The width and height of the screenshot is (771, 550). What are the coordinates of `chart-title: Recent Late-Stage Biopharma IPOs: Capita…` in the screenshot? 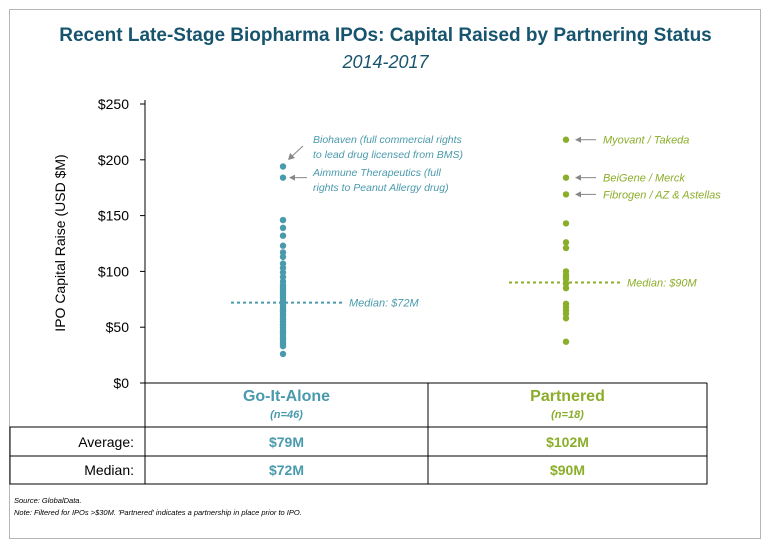 It's located at (385, 35).